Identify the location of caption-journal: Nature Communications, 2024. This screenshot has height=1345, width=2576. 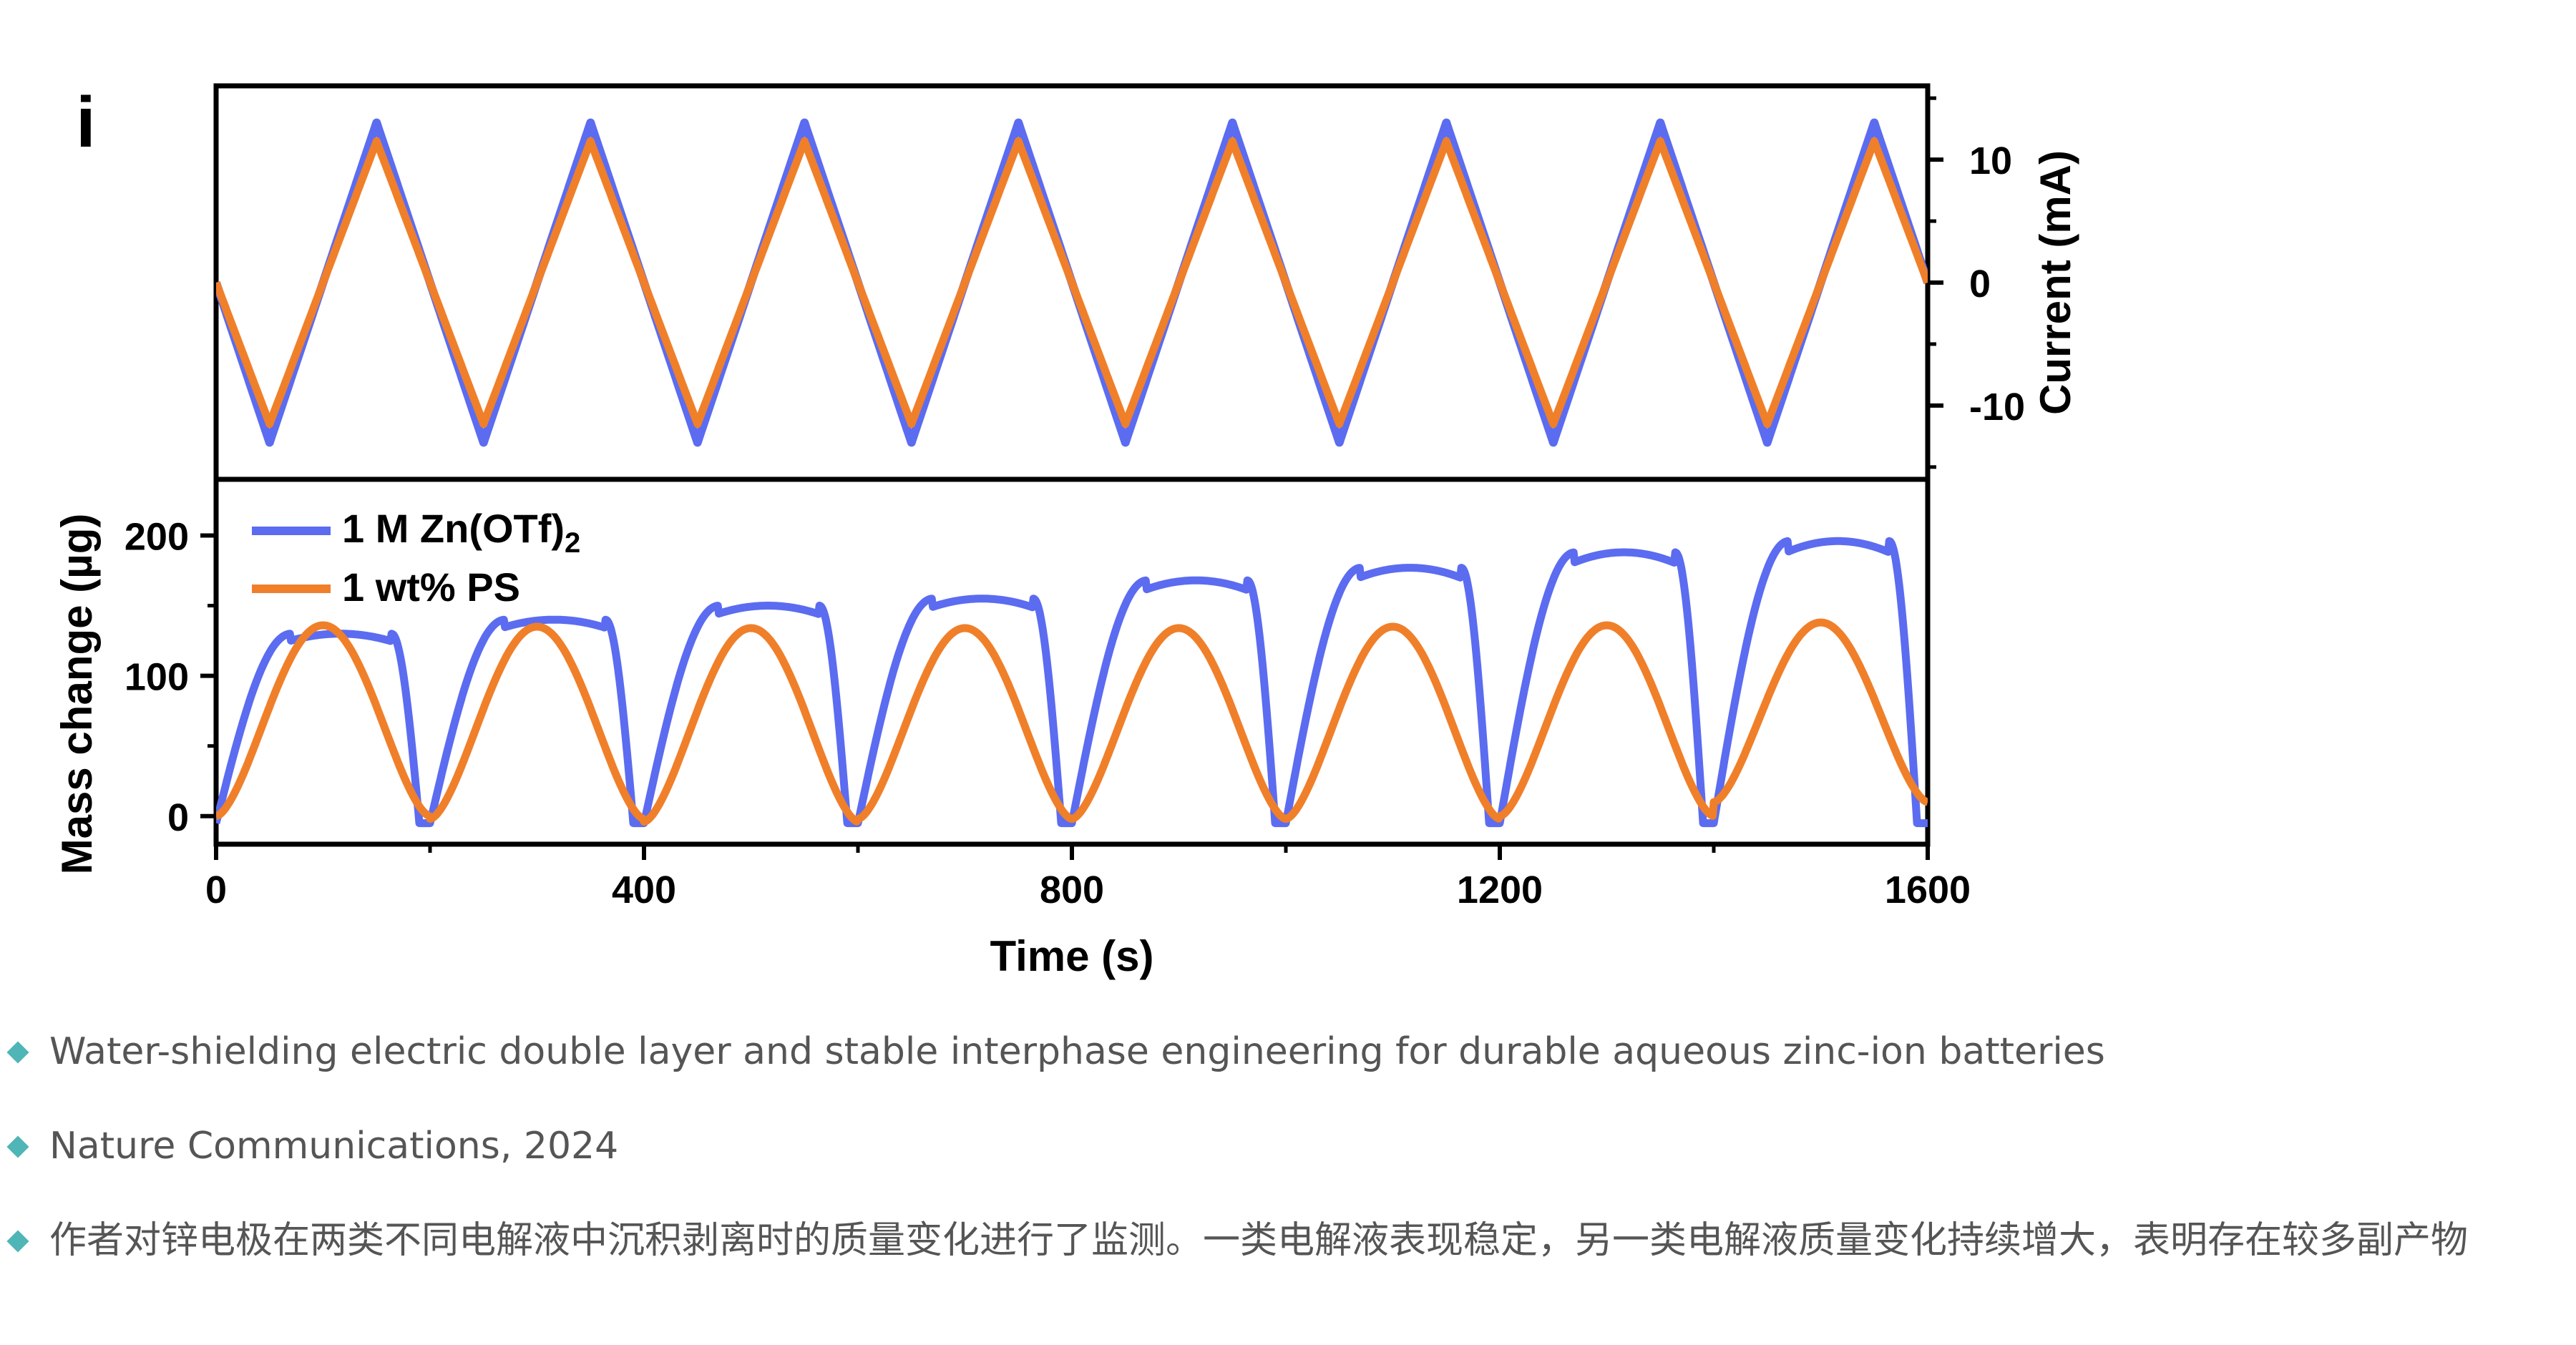
(334, 1147).